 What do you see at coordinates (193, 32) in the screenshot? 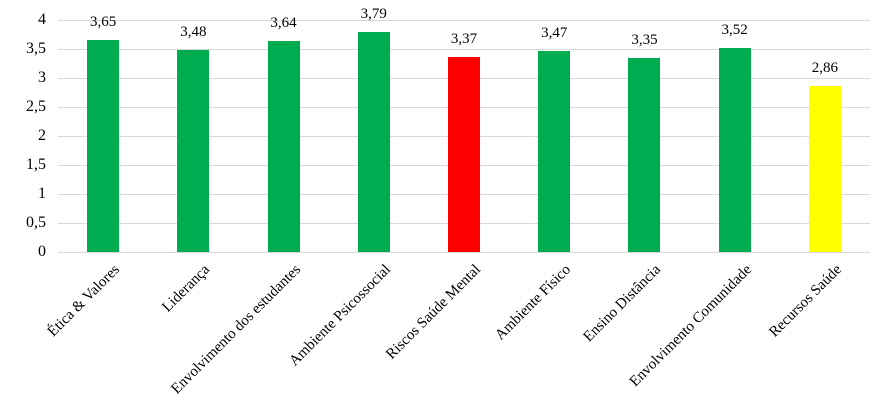
I see `bar-value-label: 3,48` at bounding box center [193, 32].